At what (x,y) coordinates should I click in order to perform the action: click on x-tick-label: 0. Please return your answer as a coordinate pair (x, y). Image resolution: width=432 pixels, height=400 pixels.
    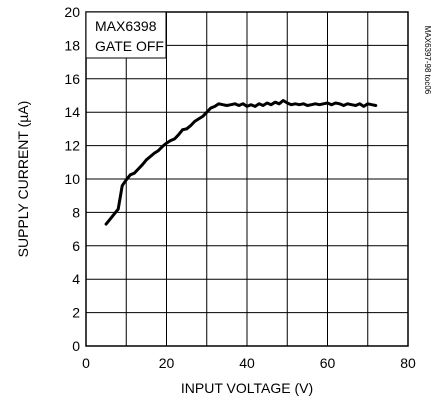
    Looking at the image, I should click on (86, 363).